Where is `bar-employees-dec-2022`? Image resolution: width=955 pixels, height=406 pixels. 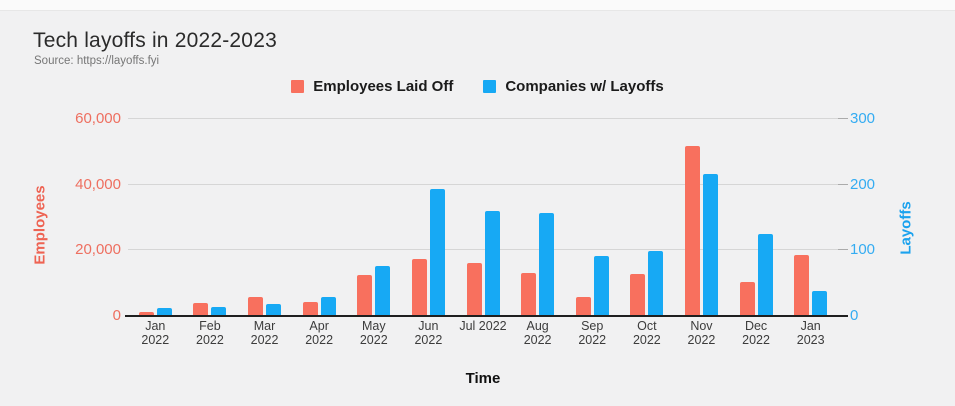 bar-employees-dec-2022 is located at coordinates (747, 298).